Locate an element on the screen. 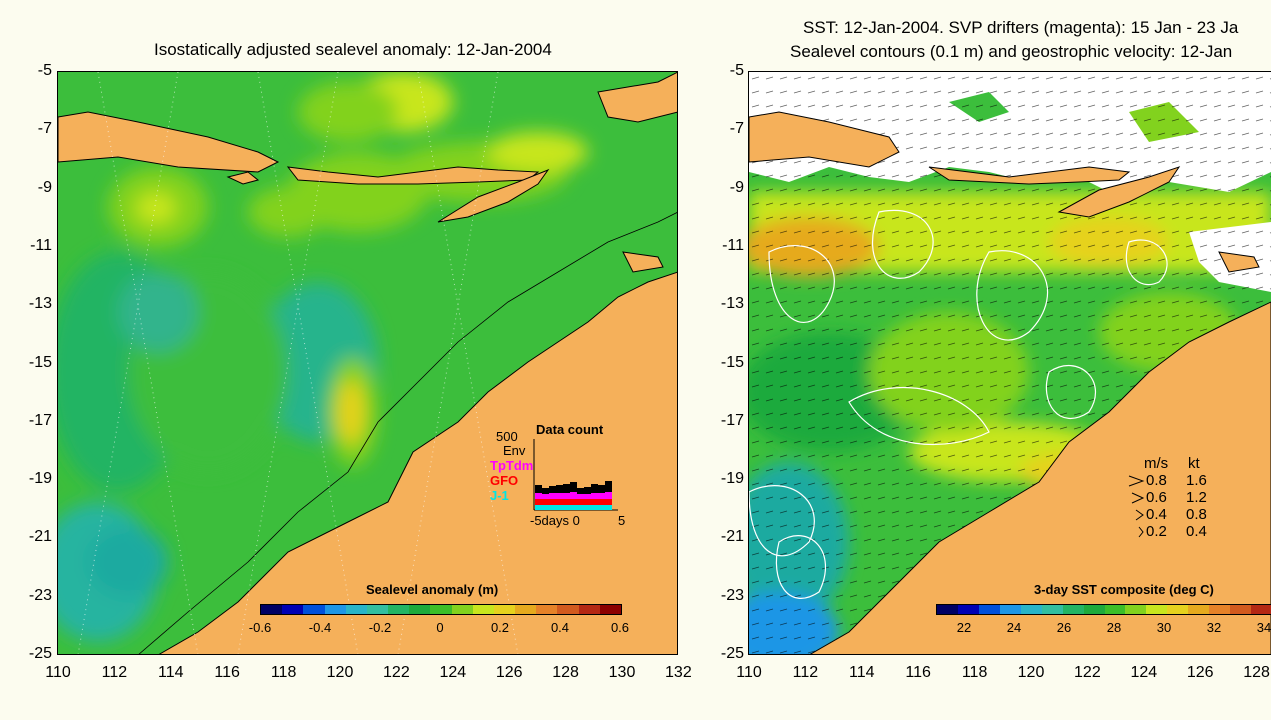 Image resolution: width=1271 pixels, height=720 pixels. left-x-tick-label: 120 is located at coordinates (340, 672).